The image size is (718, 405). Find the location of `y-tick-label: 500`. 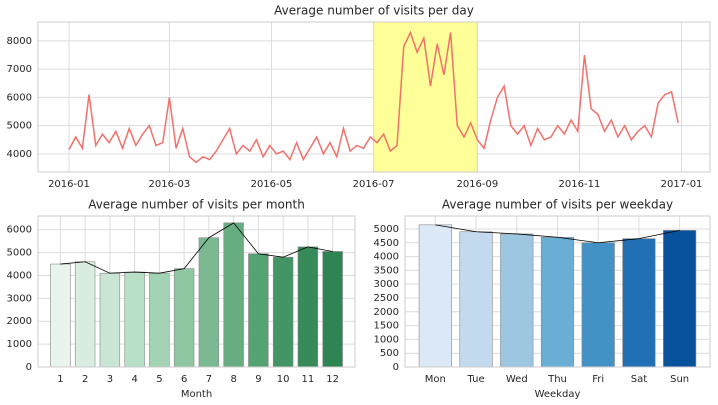

y-tick-label: 500 is located at coordinates (389, 353).